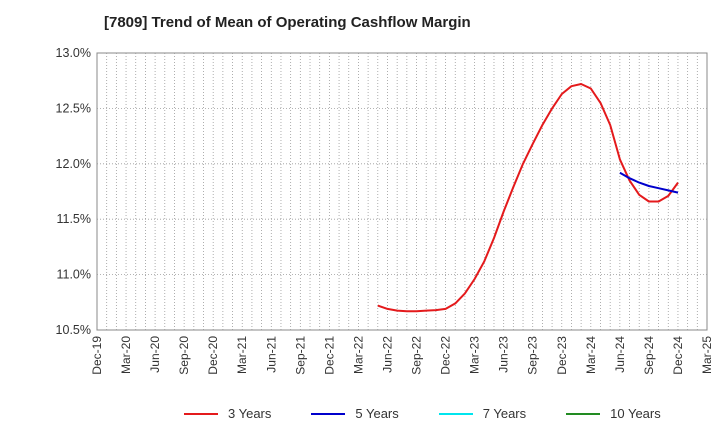 The image size is (720, 440). What do you see at coordinates (242, 355) in the screenshot?
I see `x-tick-label: Mar-21` at bounding box center [242, 355].